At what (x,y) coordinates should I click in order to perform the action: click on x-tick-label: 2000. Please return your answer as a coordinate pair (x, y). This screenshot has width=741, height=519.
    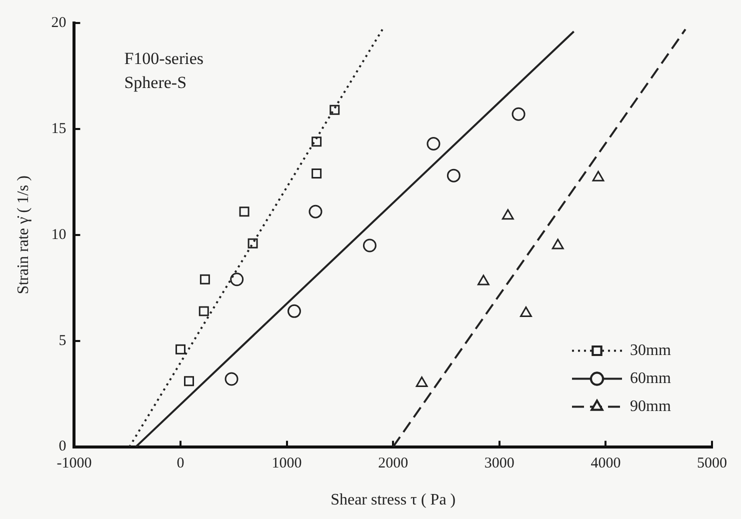
    Looking at the image, I should click on (393, 464).